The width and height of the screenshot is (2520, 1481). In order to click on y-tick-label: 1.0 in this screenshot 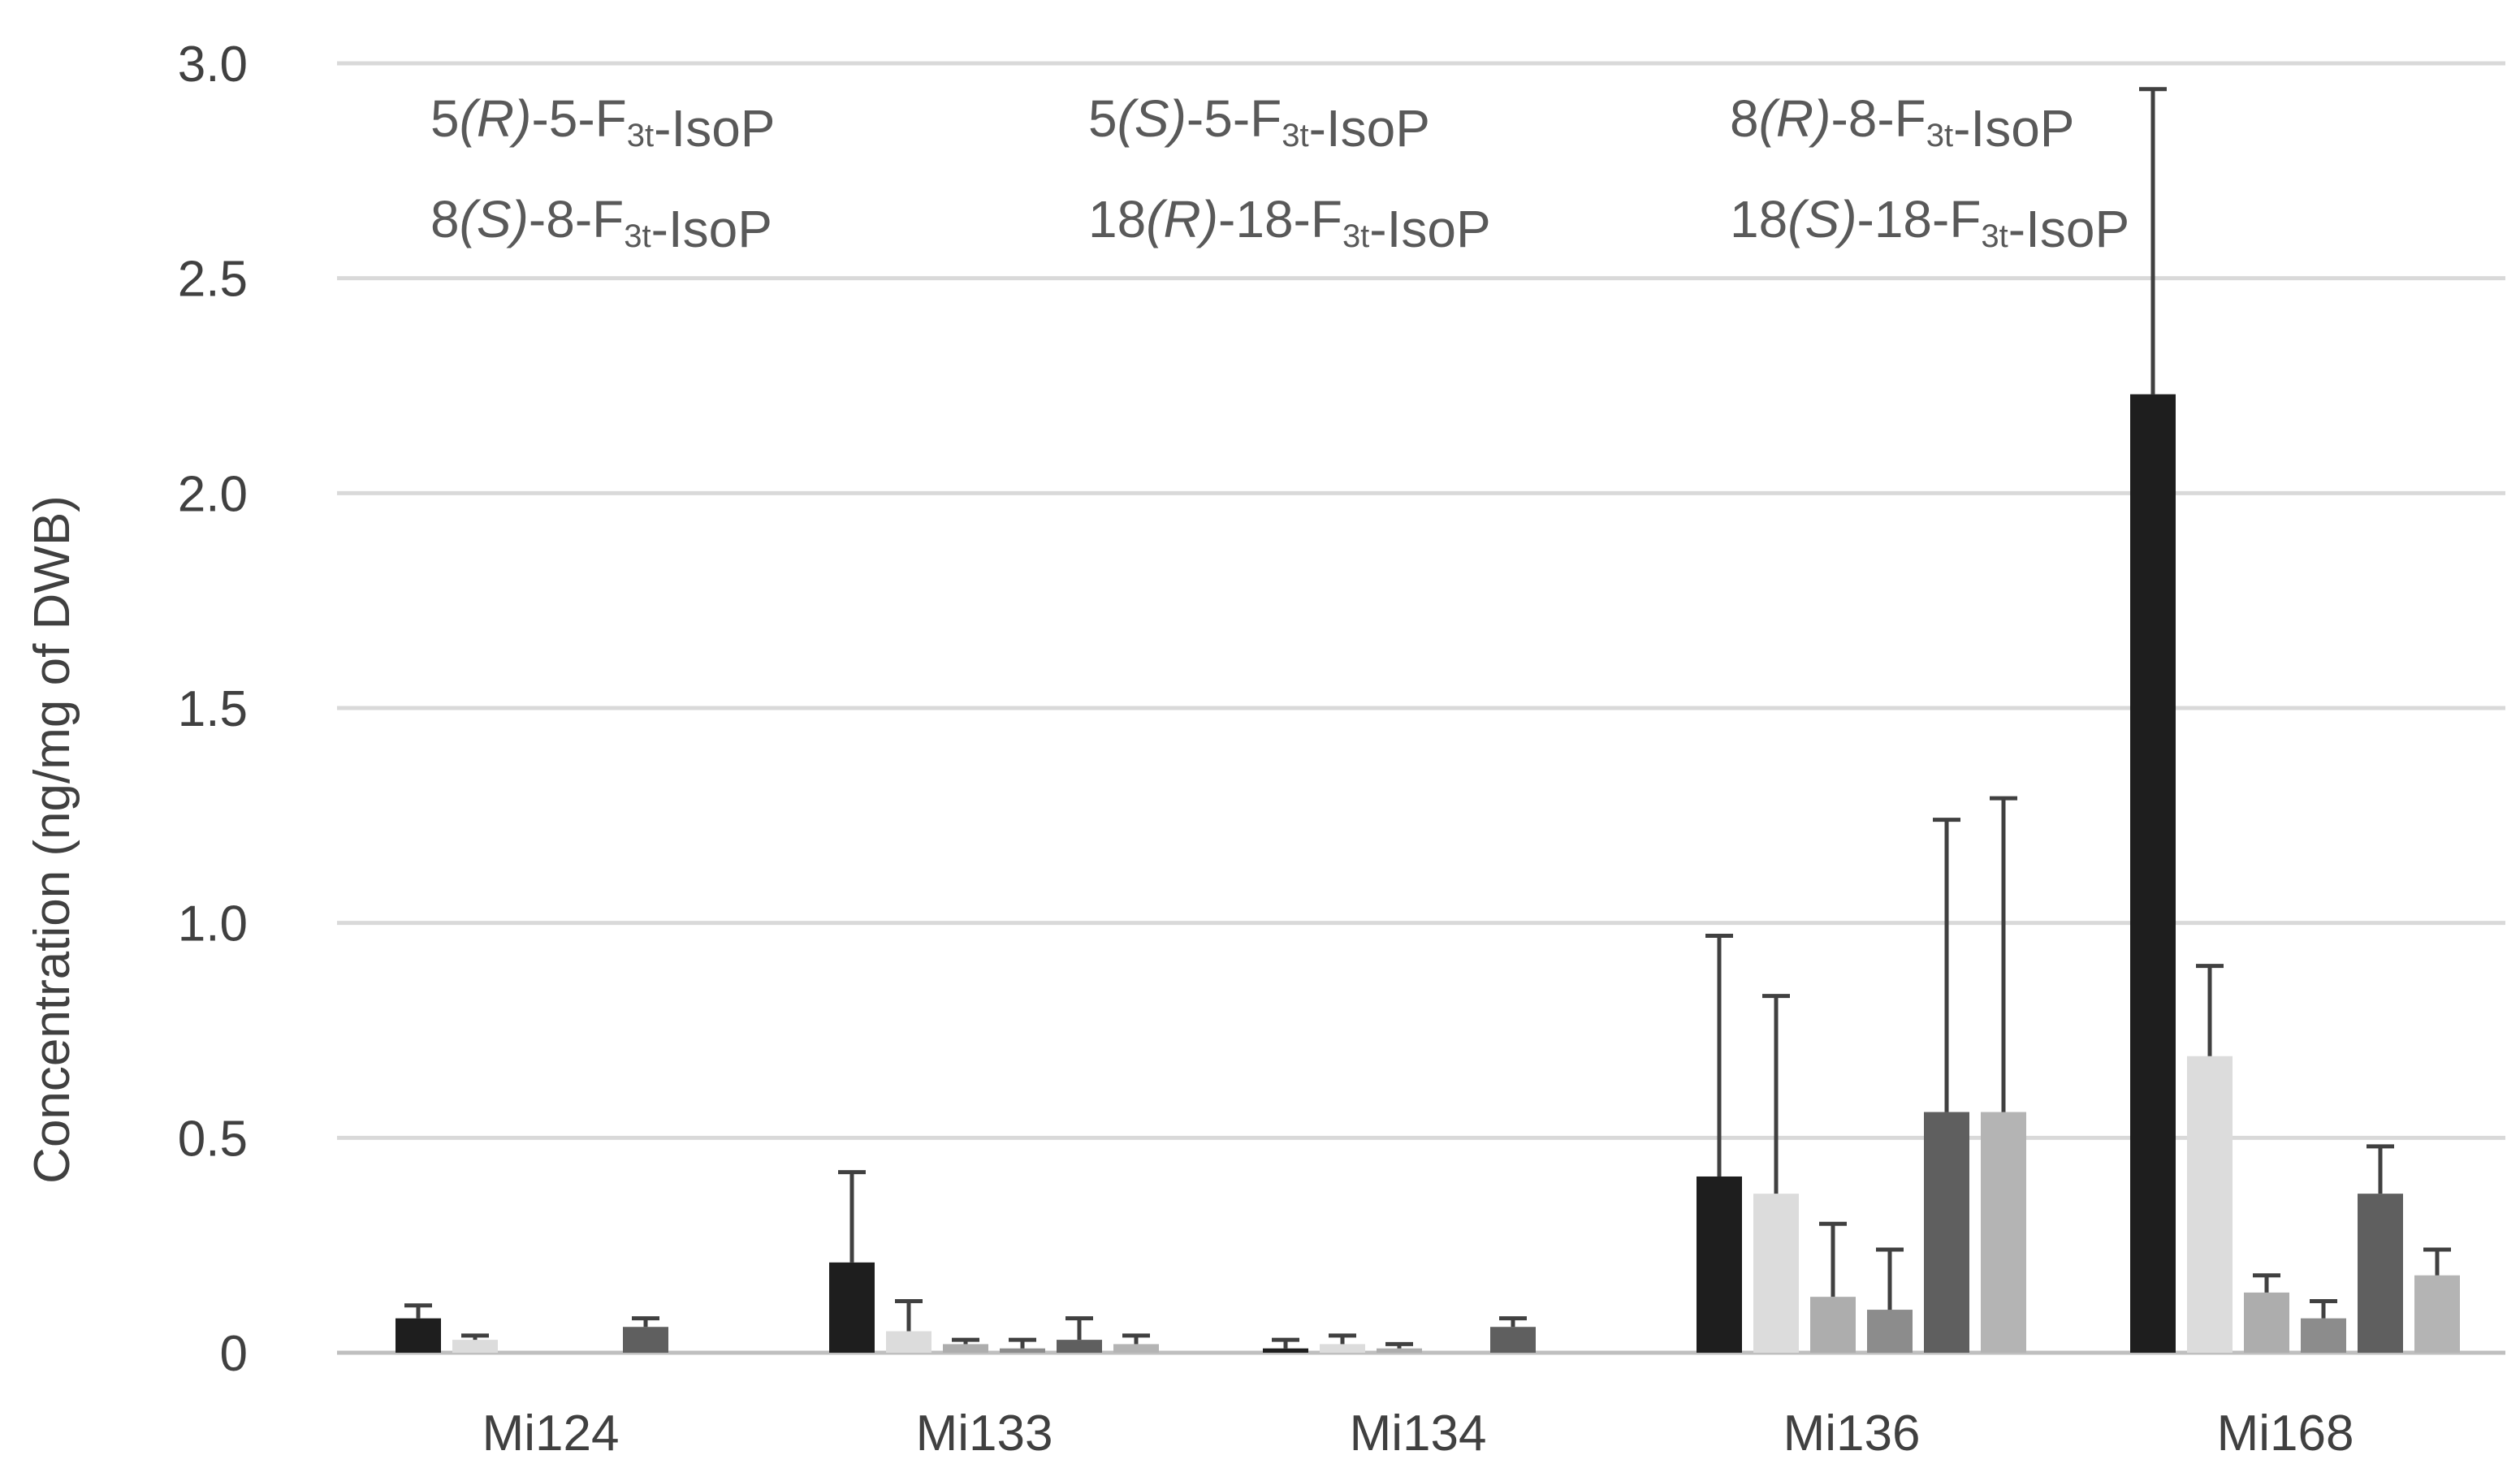, I will do `click(213, 924)`.